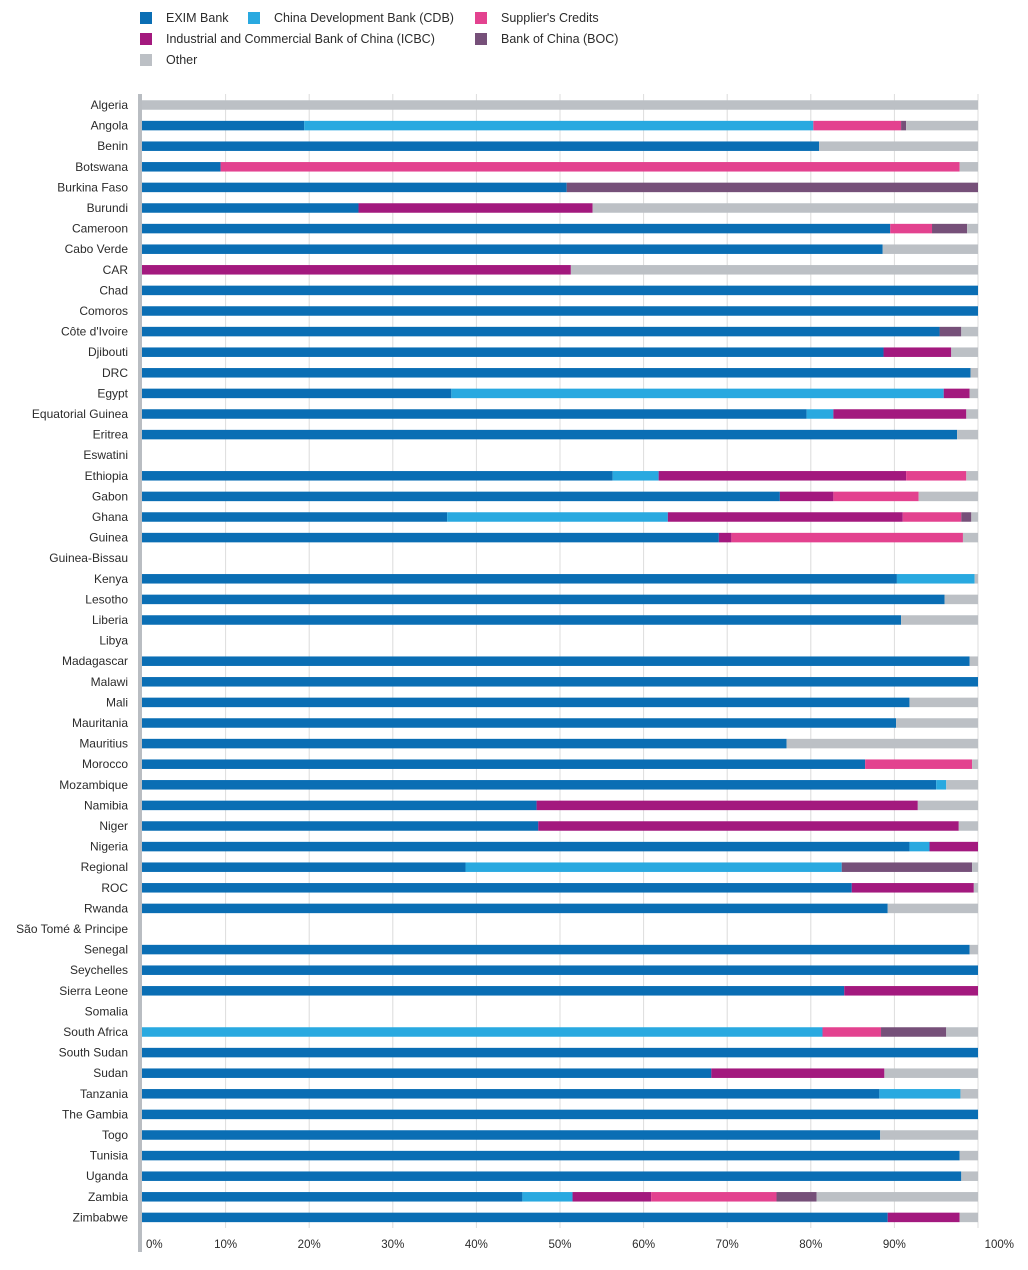 The image size is (1028, 1270). Describe the element at coordinates (857, 125) in the screenshot. I see `bar-angola-supplier-s-credits` at that location.